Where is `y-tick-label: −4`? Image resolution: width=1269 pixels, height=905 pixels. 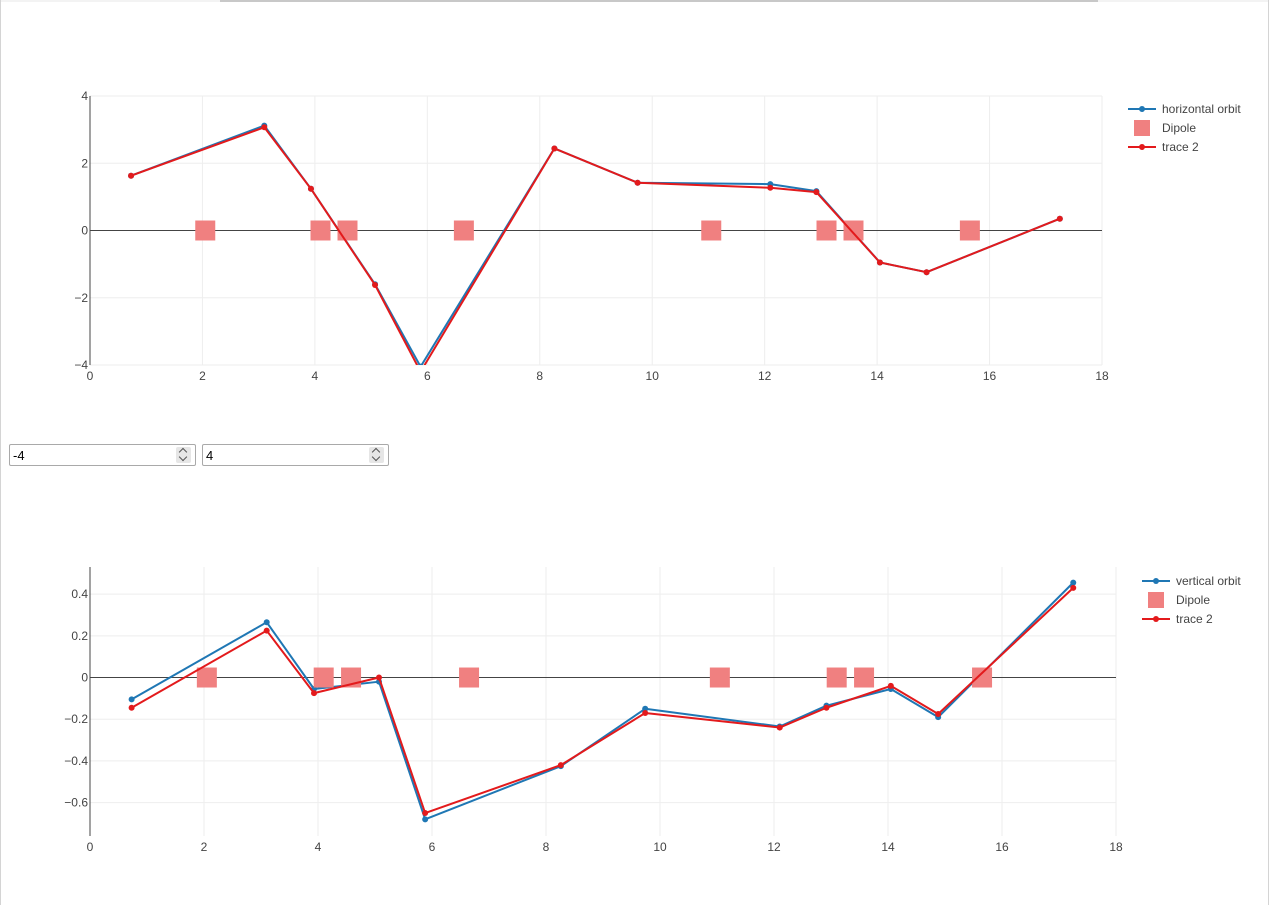 y-tick-label: −4 is located at coordinates (81, 365).